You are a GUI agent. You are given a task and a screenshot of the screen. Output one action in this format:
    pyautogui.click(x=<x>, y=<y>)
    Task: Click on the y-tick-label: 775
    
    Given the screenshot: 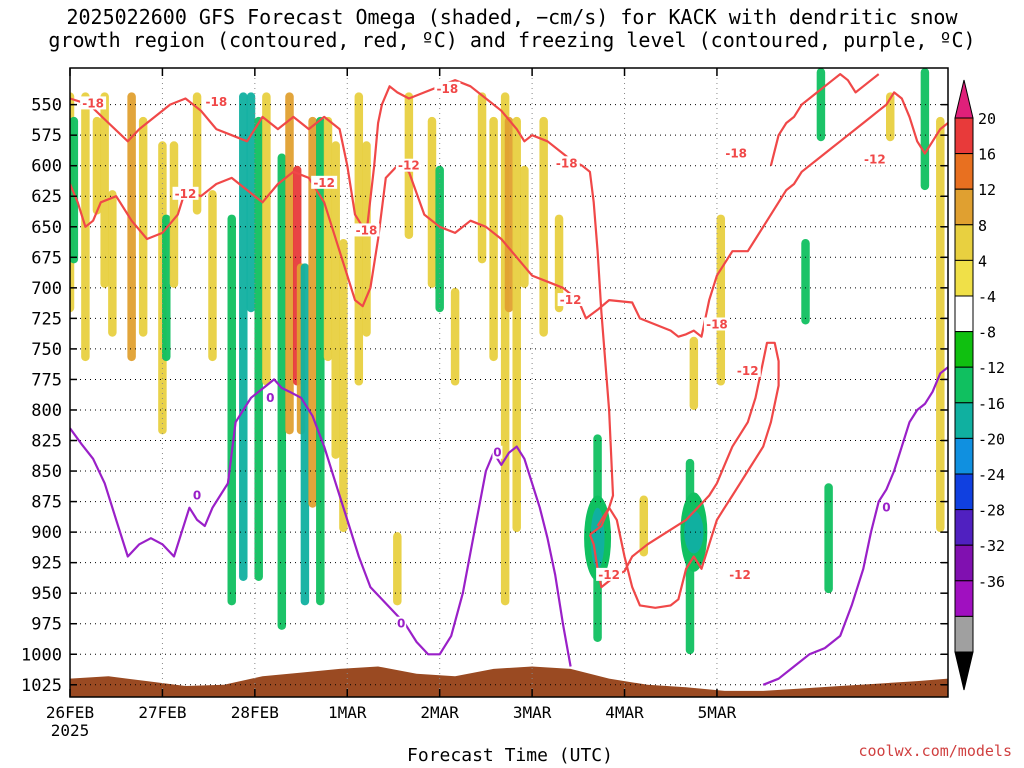 What is the action you would take?
    pyautogui.click(x=46, y=380)
    